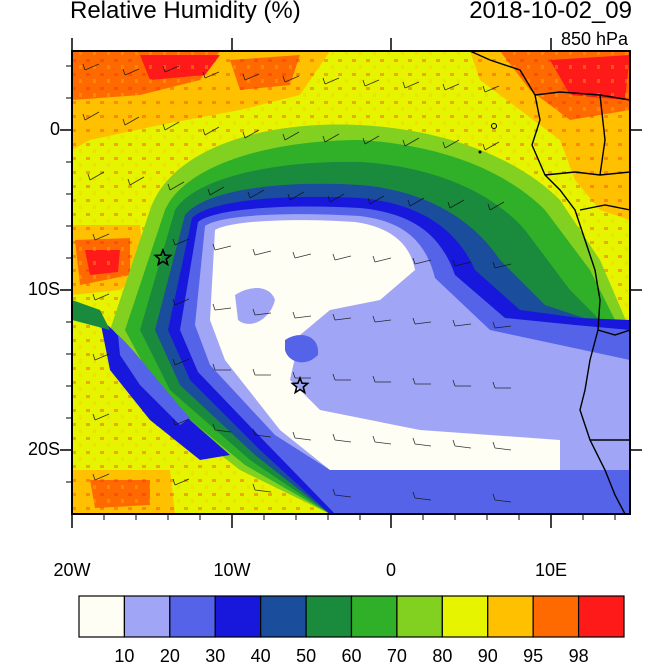 The width and height of the screenshot is (650, 667). I want to click on colorbar-label: 80, so click(442, 656).